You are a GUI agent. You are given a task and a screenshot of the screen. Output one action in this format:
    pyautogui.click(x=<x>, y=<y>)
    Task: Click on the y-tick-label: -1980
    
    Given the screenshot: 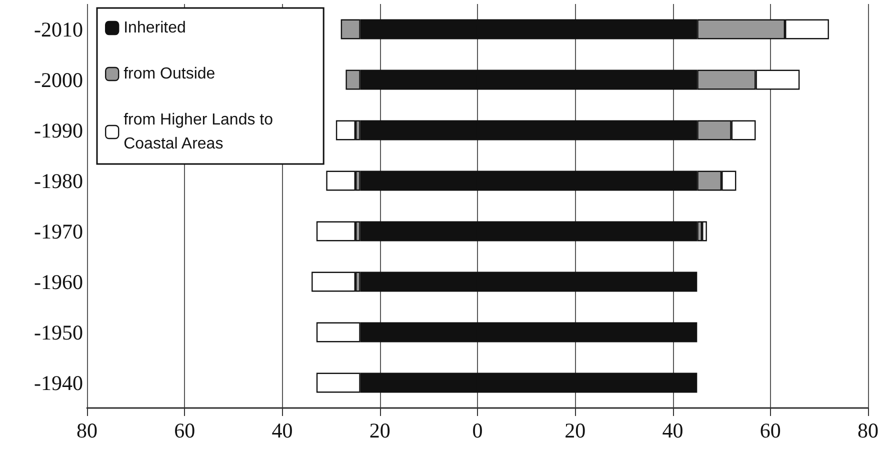 What is the action you would take?
    pyautogui.click(x=58, y=180)
    